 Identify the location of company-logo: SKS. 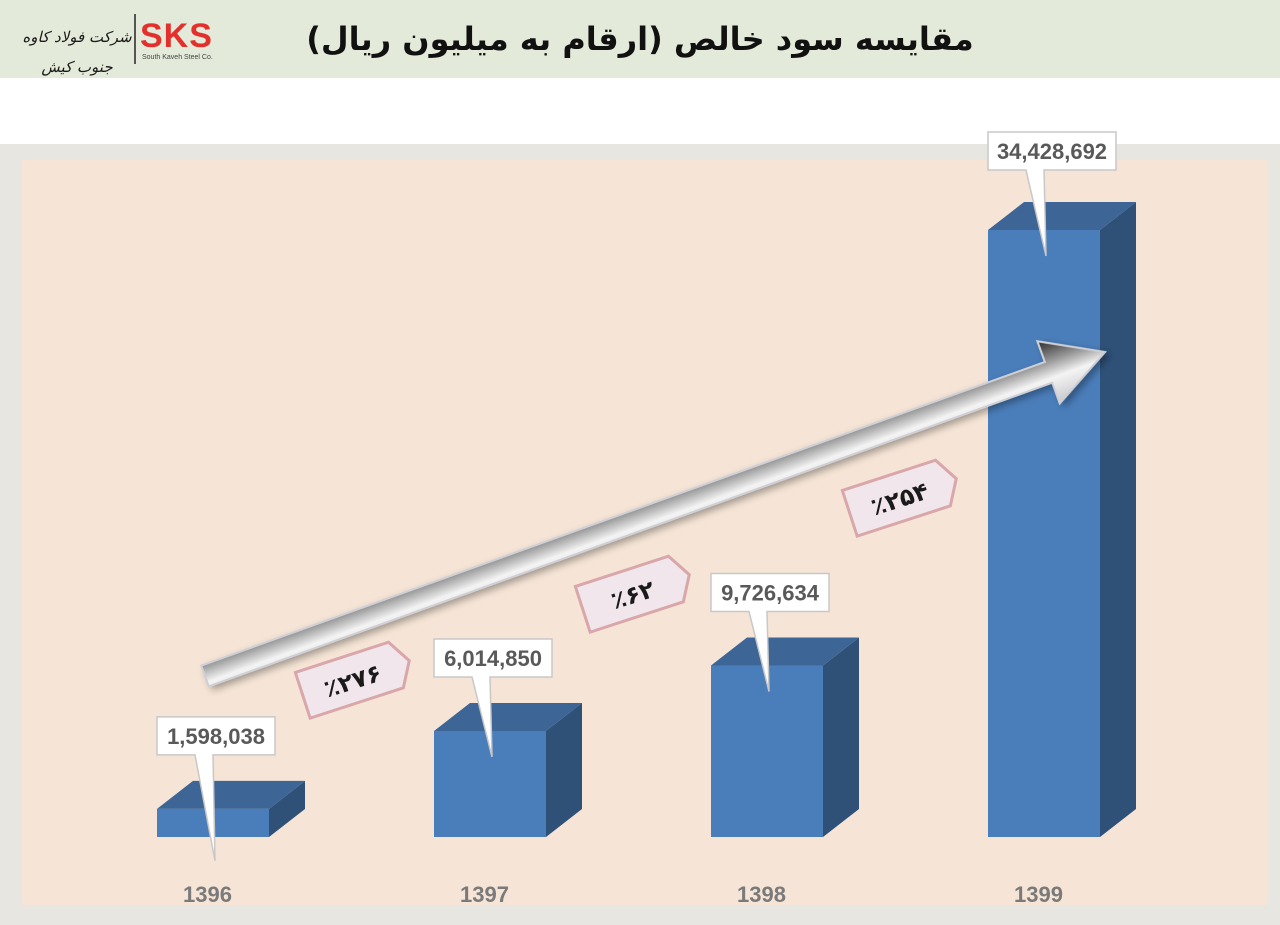
(176, 36).